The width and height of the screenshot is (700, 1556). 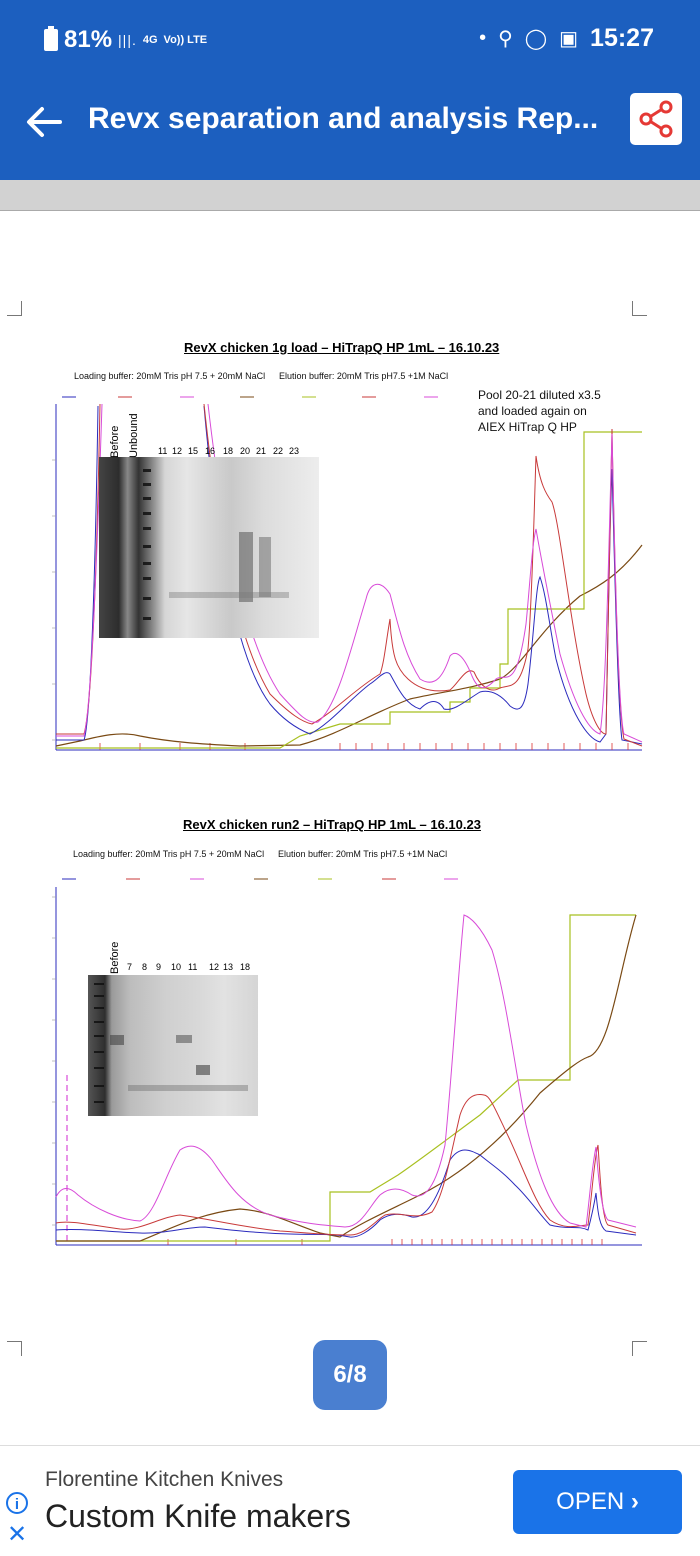 I want to click on lane-label: 23, so click(x=294, y=451).